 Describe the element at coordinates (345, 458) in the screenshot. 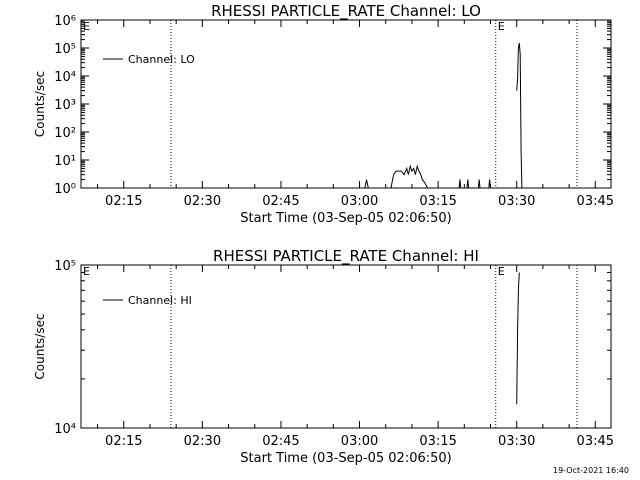

I see `panel2-x-axis-label: Start Time (03-Sep-05 02:06:50)` at that location.